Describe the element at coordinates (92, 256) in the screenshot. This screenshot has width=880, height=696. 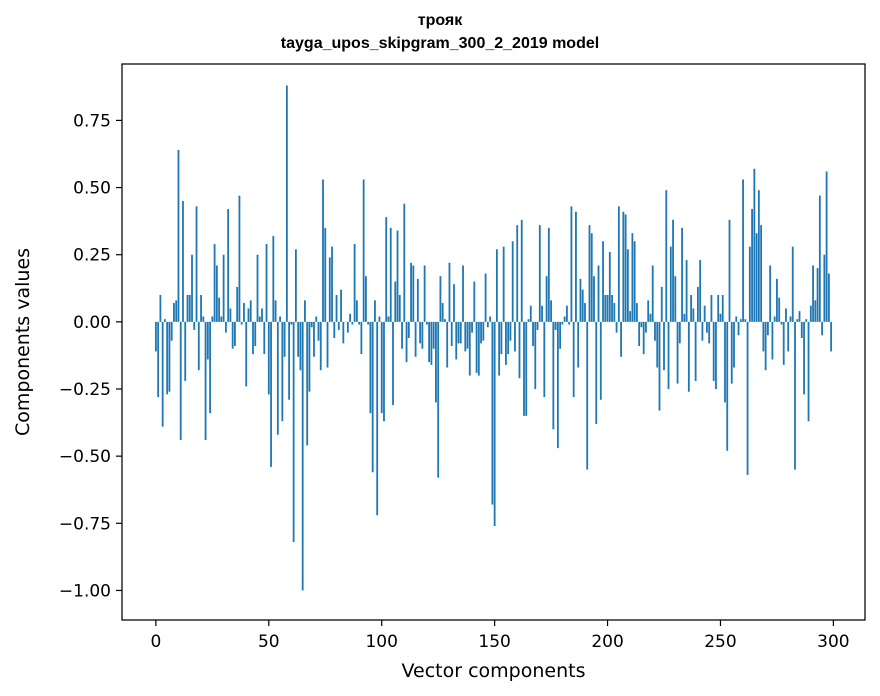
I see `y-tick-label: 0.25` at that location.